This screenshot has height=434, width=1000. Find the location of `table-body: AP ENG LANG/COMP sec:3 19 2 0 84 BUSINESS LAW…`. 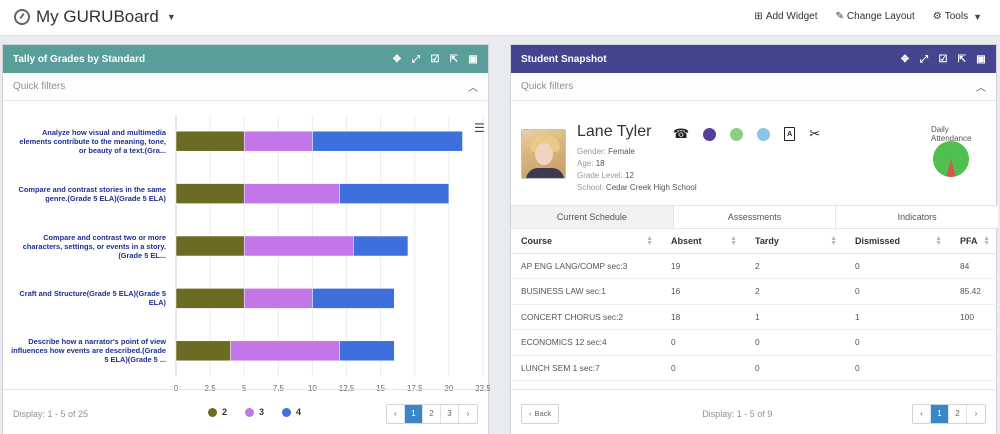

table-body: AP ENG LANG/COMP sec:3 19 2 0 84 BUSINESS LAW… is located at coordinates (754, 317).